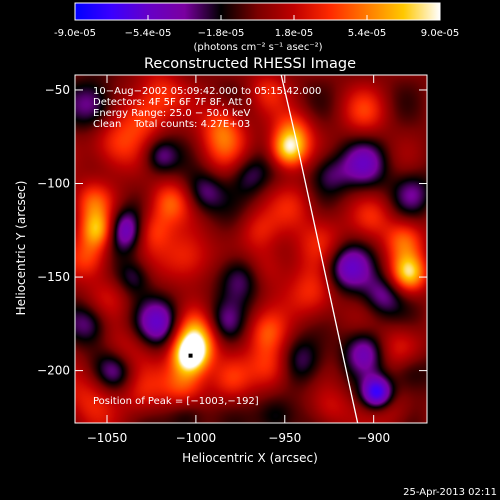 The image size is (500, 500). What do you see at coordinates (319, 249) in the screenshot?
I see `solar-limb` at bounding box center [319, 249].